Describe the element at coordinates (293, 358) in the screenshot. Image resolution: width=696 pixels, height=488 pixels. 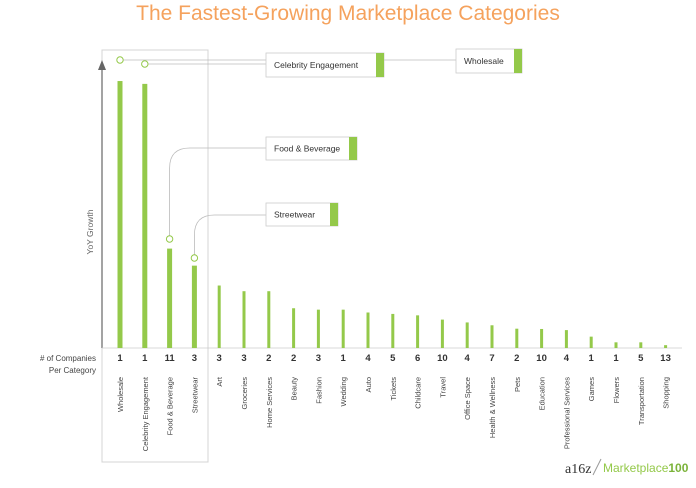
I see `count-beauty: 2` at that location.